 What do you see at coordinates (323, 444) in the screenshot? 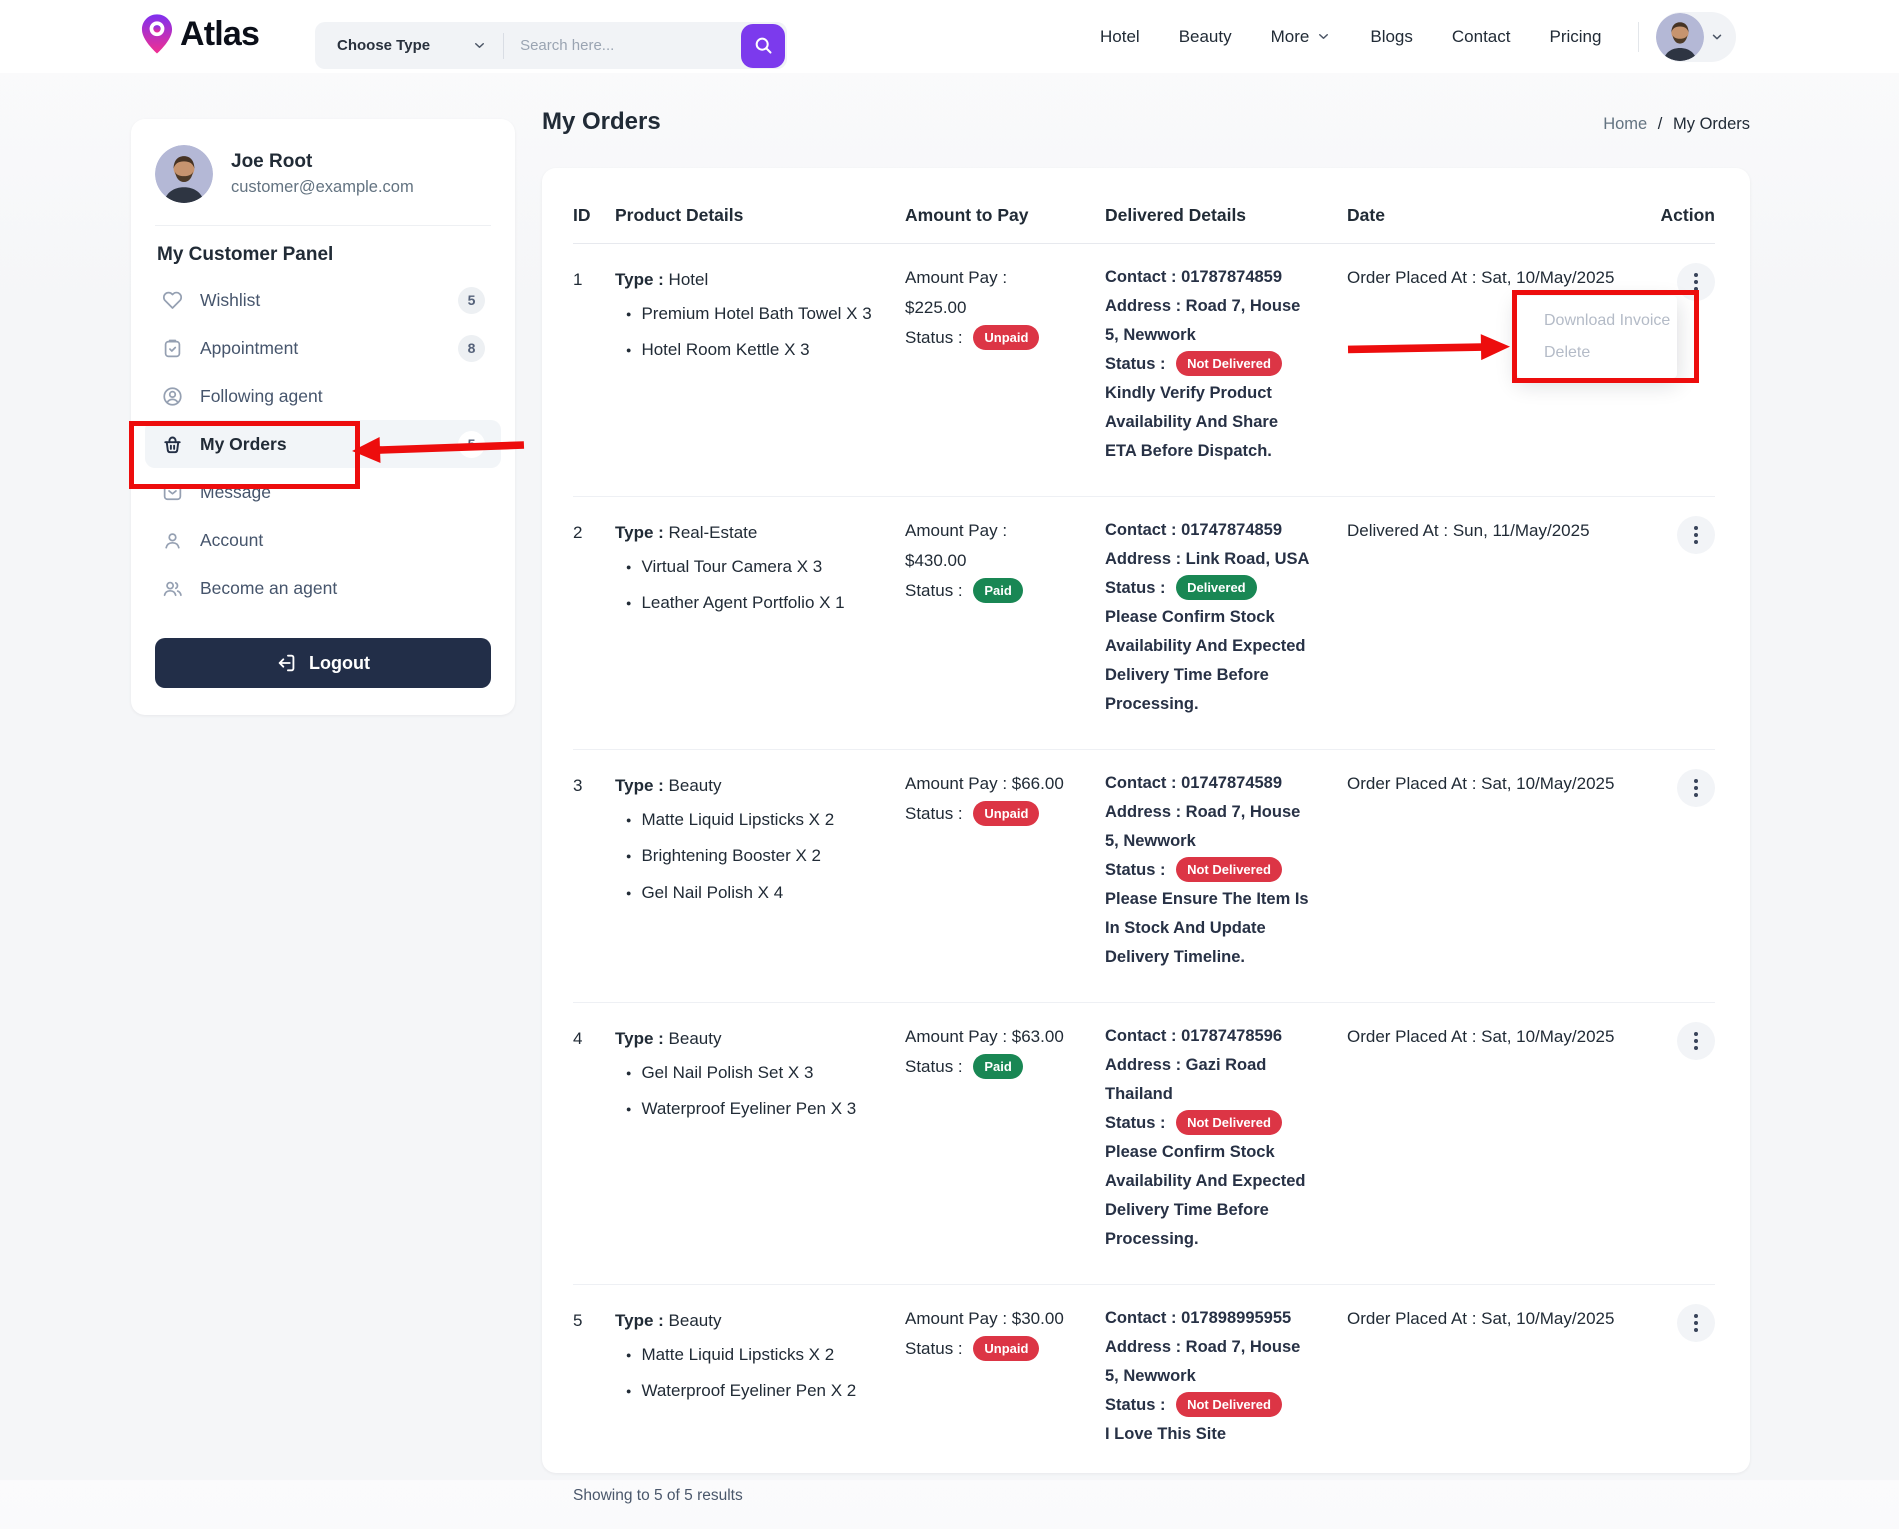
I see `sidebar-item-my-orders: My Orders 5` at bounding box center [323, 444].